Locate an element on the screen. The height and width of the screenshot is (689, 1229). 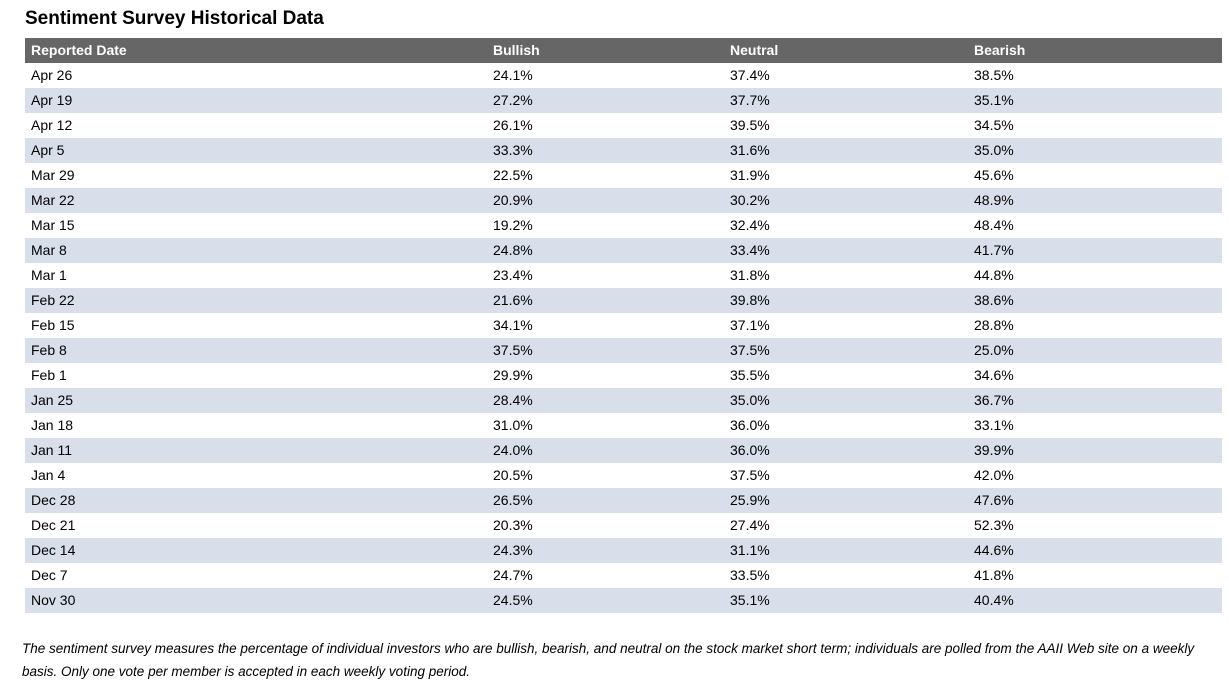
table-row: Jan 18 31.0% 36.0% 33.1% is located at coordinates (623, 425).